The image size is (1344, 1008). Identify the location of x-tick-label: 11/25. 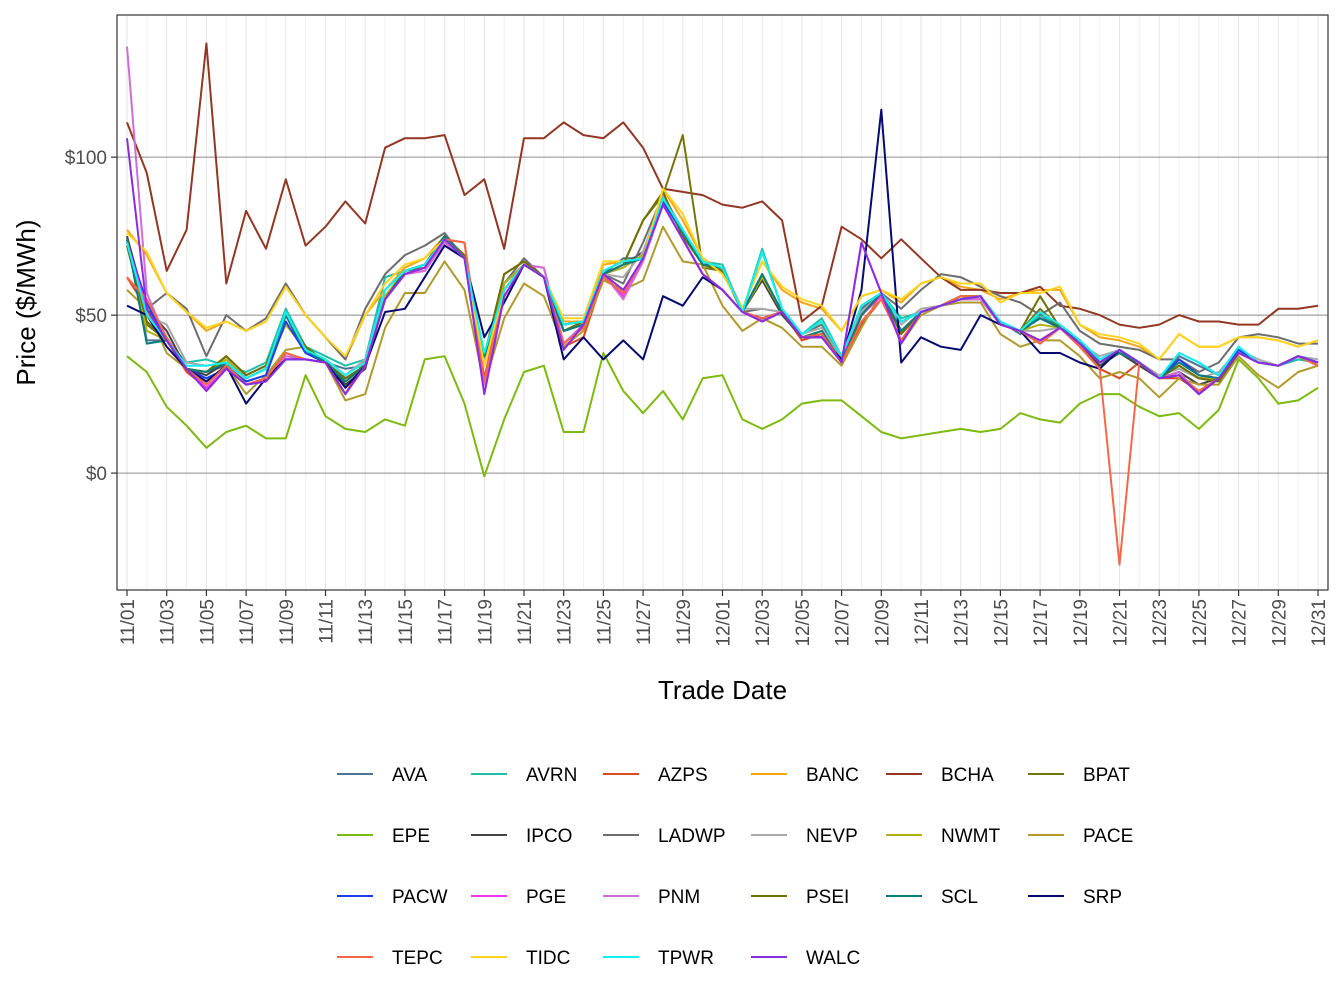
(604, 622).